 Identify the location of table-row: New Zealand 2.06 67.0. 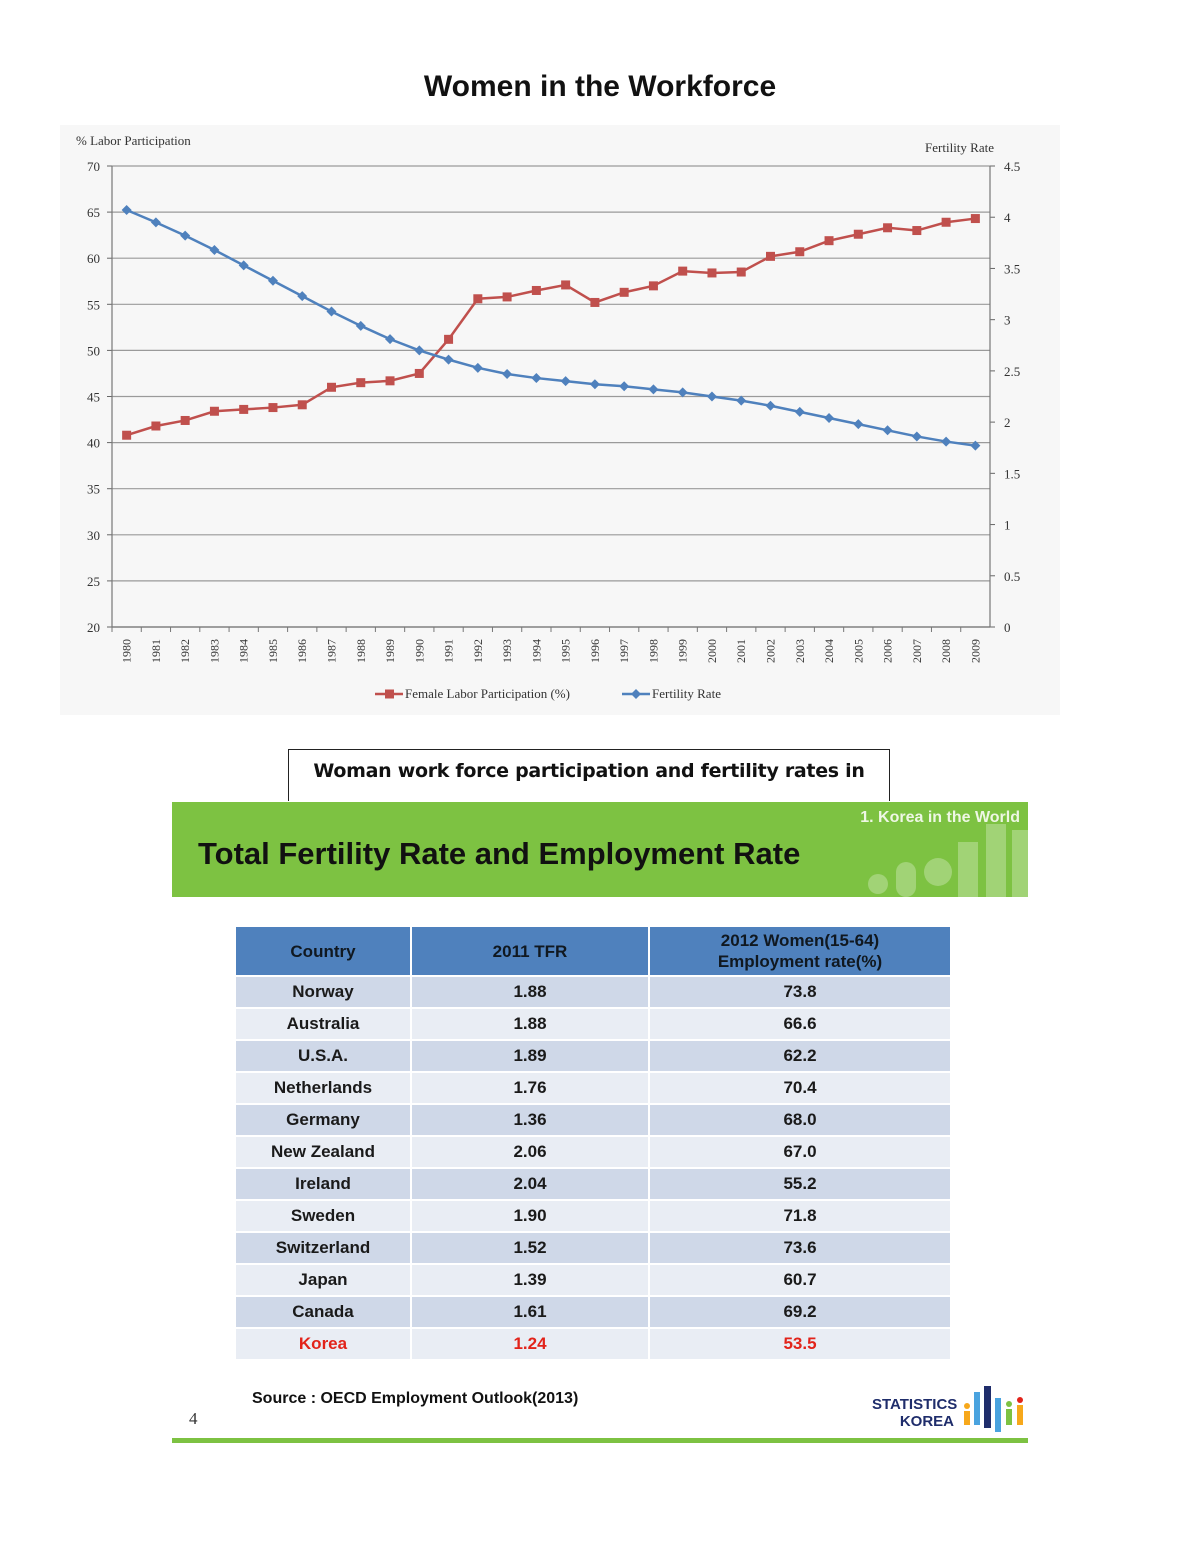
(593, 1151).